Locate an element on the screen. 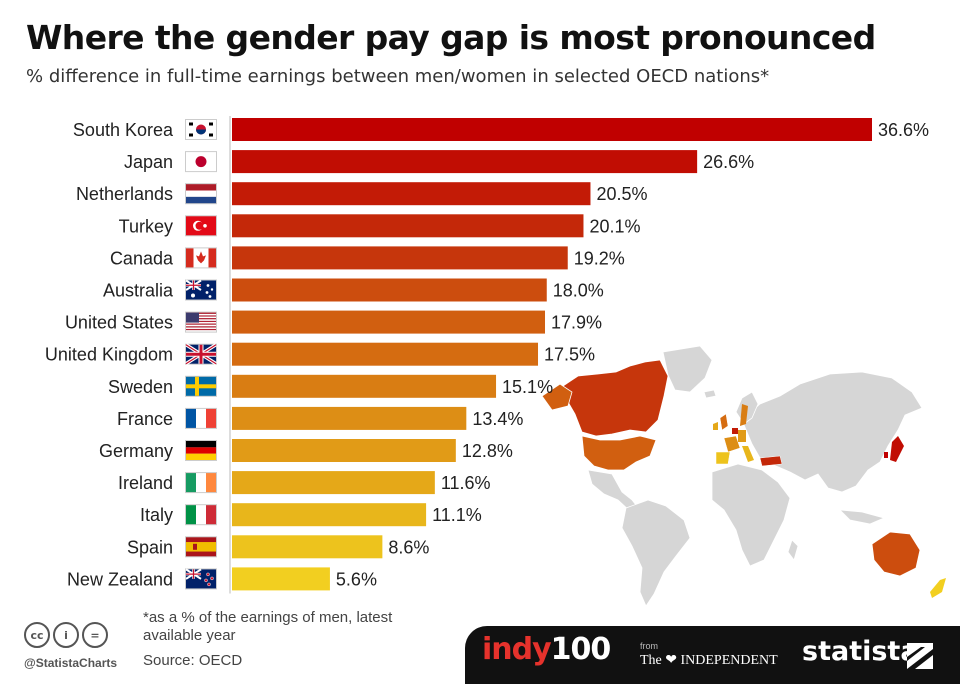 The image size is (960, 684). category-label: Canada is located at coordinates (142, 258).